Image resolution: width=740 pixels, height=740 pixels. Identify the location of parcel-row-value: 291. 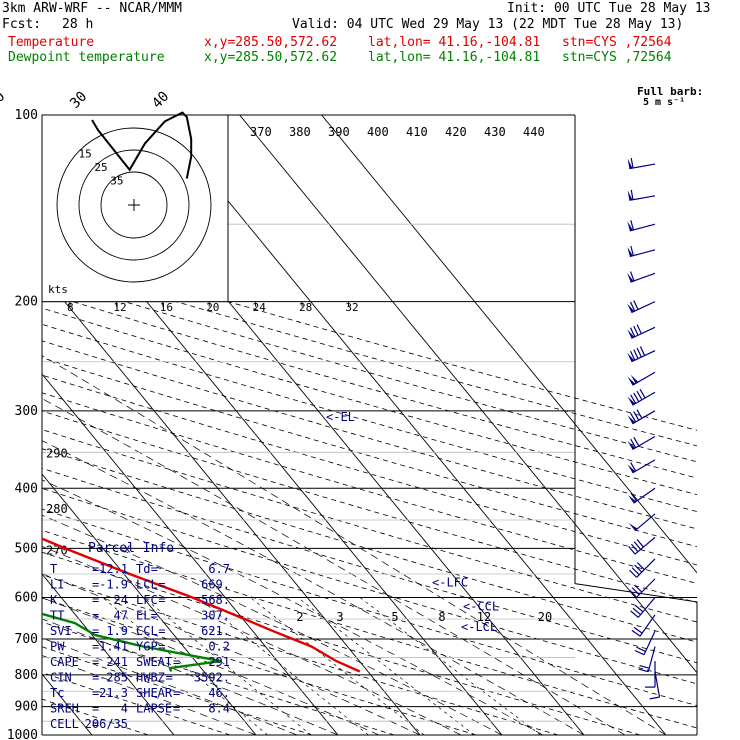
(219, 662).